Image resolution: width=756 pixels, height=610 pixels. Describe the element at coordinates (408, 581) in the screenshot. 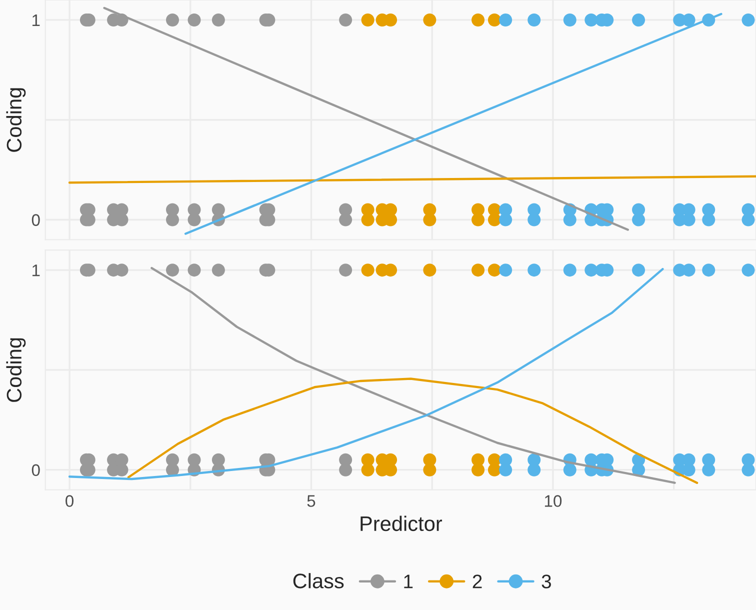

I see `legend-label: 1` at that location.